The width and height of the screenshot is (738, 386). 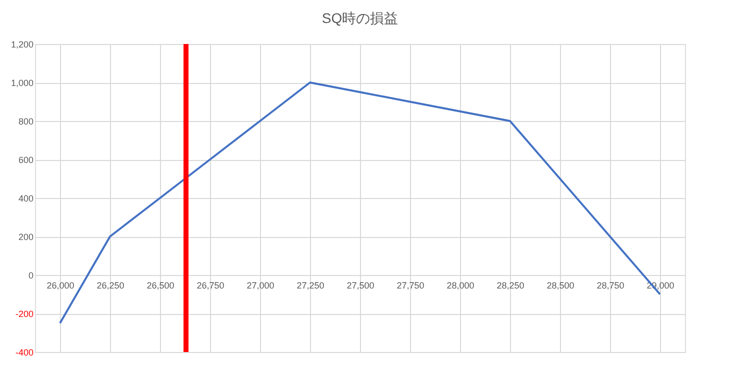 I want to click on x-tick-label: 27,000, so click(x=260, y=285).